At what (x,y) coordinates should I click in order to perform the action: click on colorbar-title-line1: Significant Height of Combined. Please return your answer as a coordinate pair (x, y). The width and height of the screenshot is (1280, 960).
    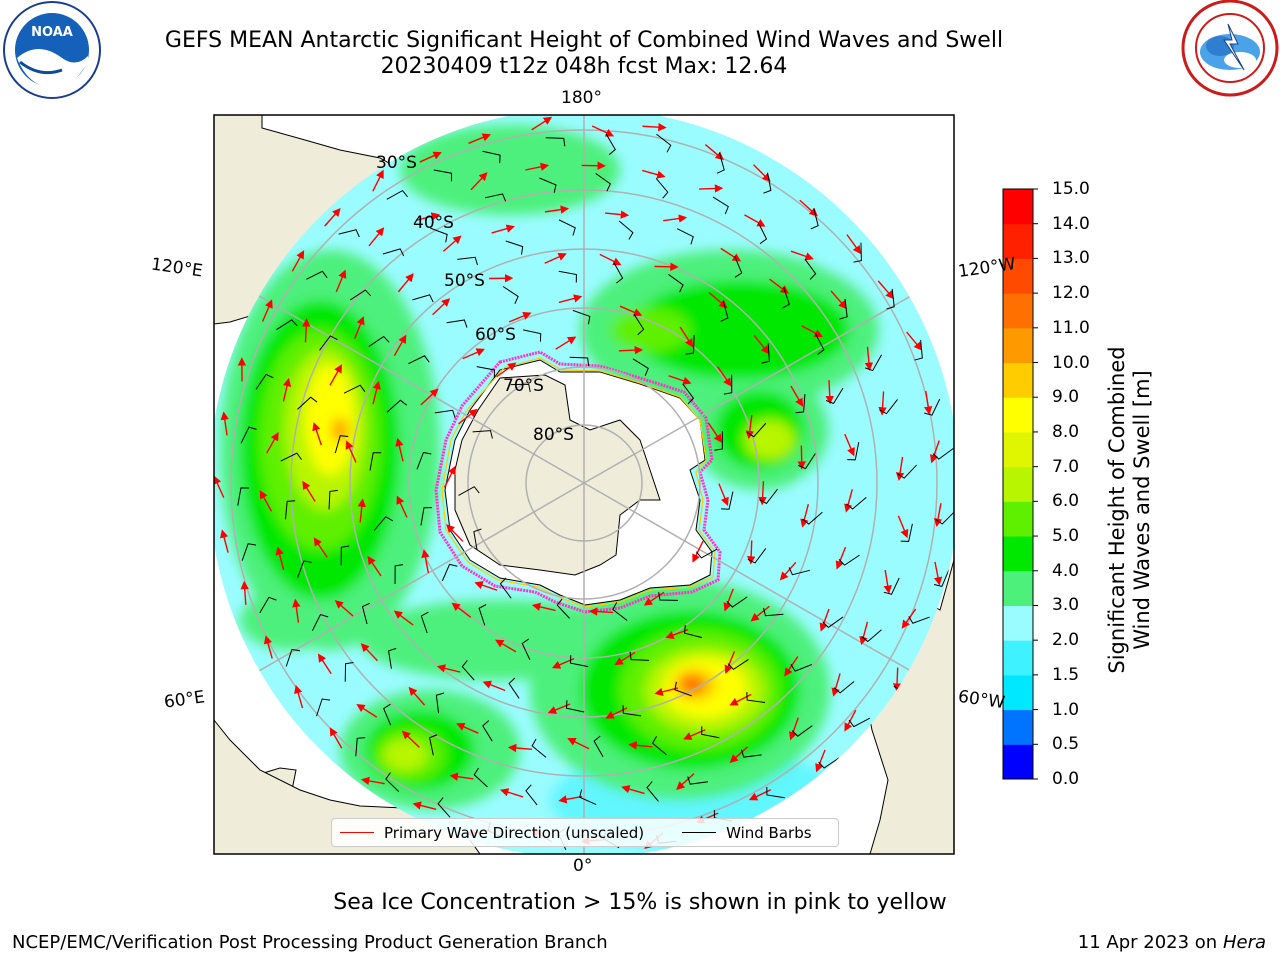
    Looking at the image, I should click on (1117, 510).